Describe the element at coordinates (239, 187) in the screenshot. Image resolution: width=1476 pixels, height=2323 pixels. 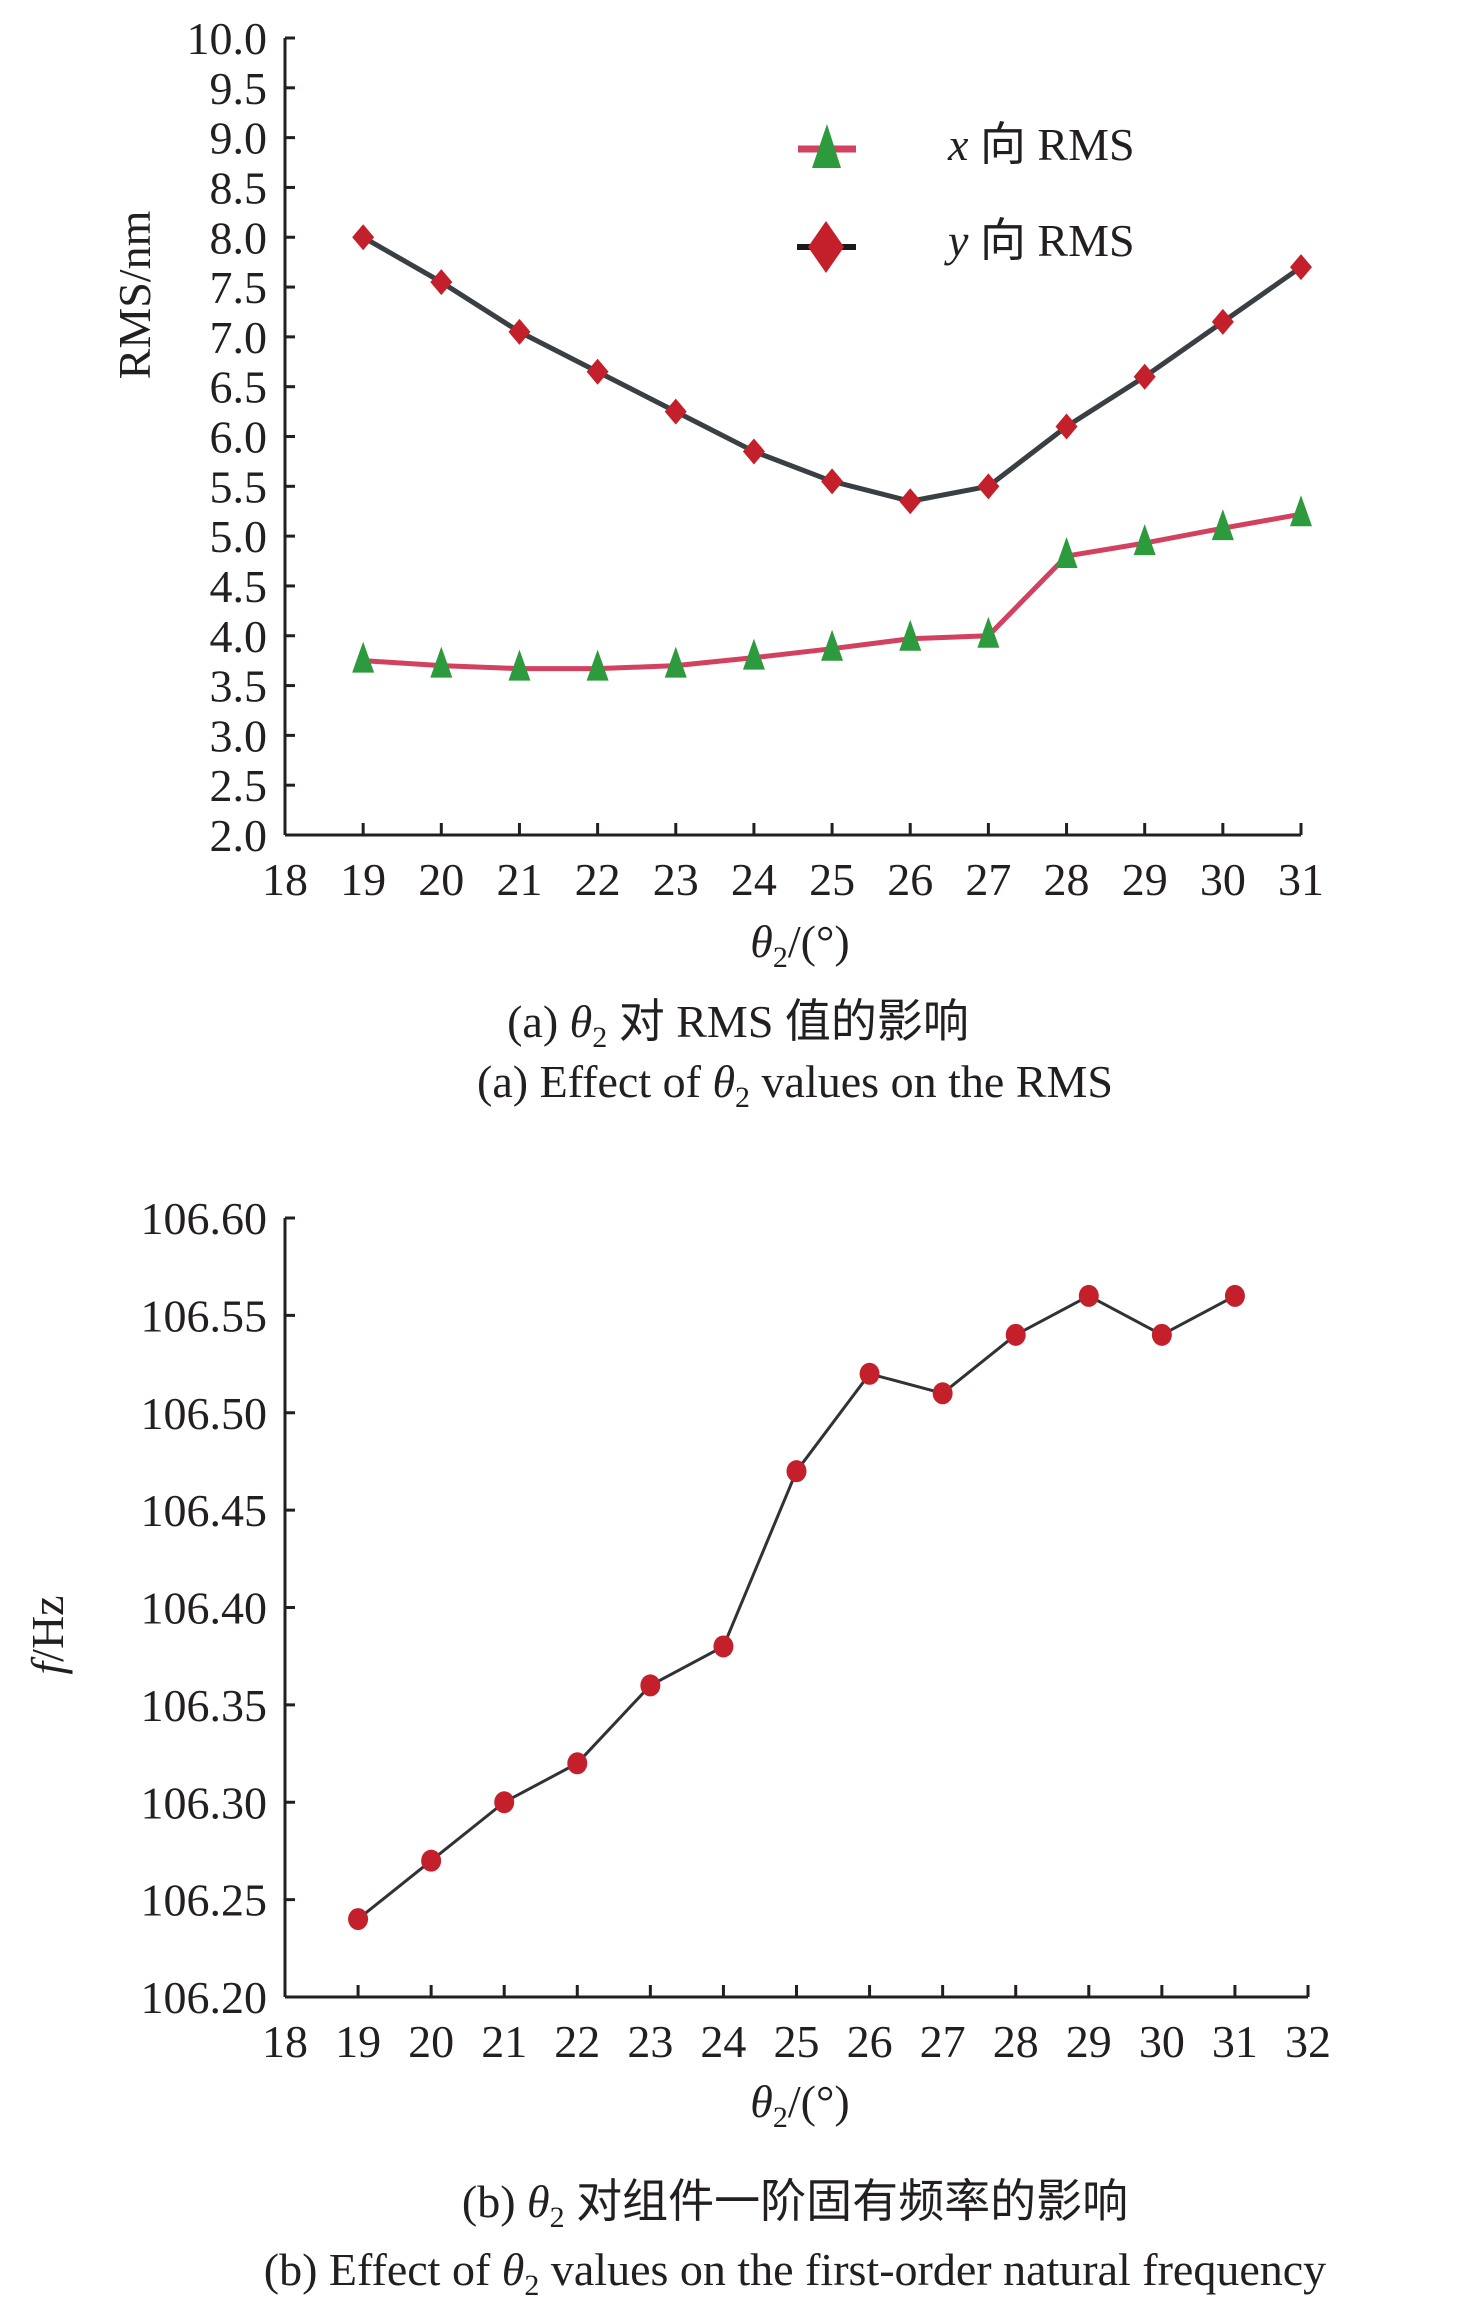
I see `y-tick-label: 8.5` at that location.